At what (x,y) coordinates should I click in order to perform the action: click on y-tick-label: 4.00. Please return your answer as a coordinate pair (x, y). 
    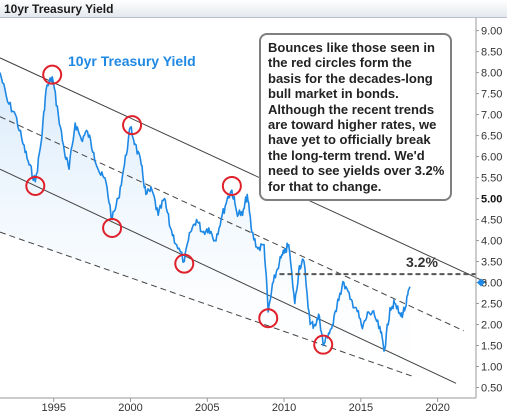
    Looking at the image, I should click on (491, 242).